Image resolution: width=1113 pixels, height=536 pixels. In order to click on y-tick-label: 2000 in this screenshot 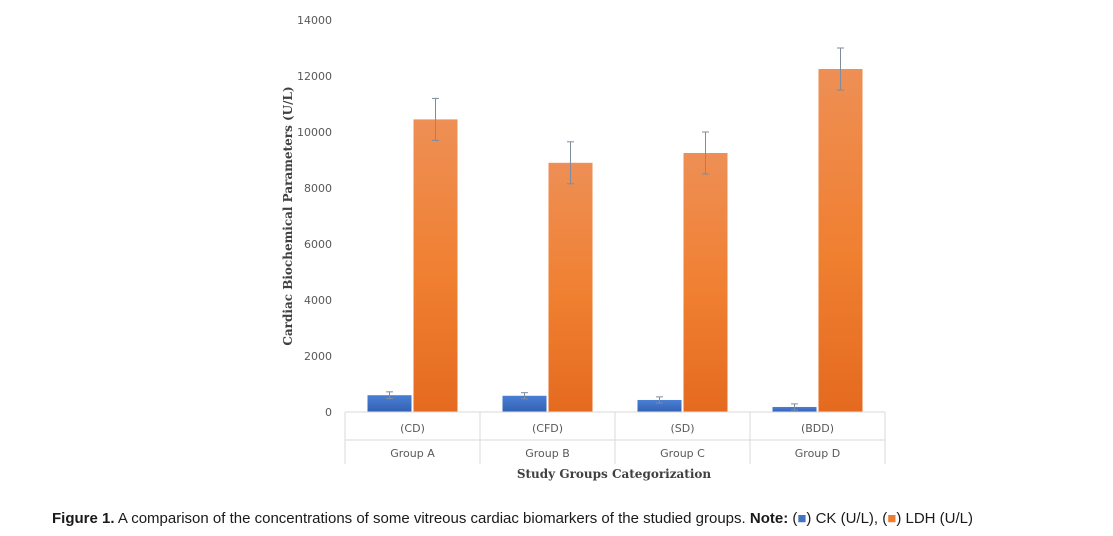, I will do `click(318, 356)`.